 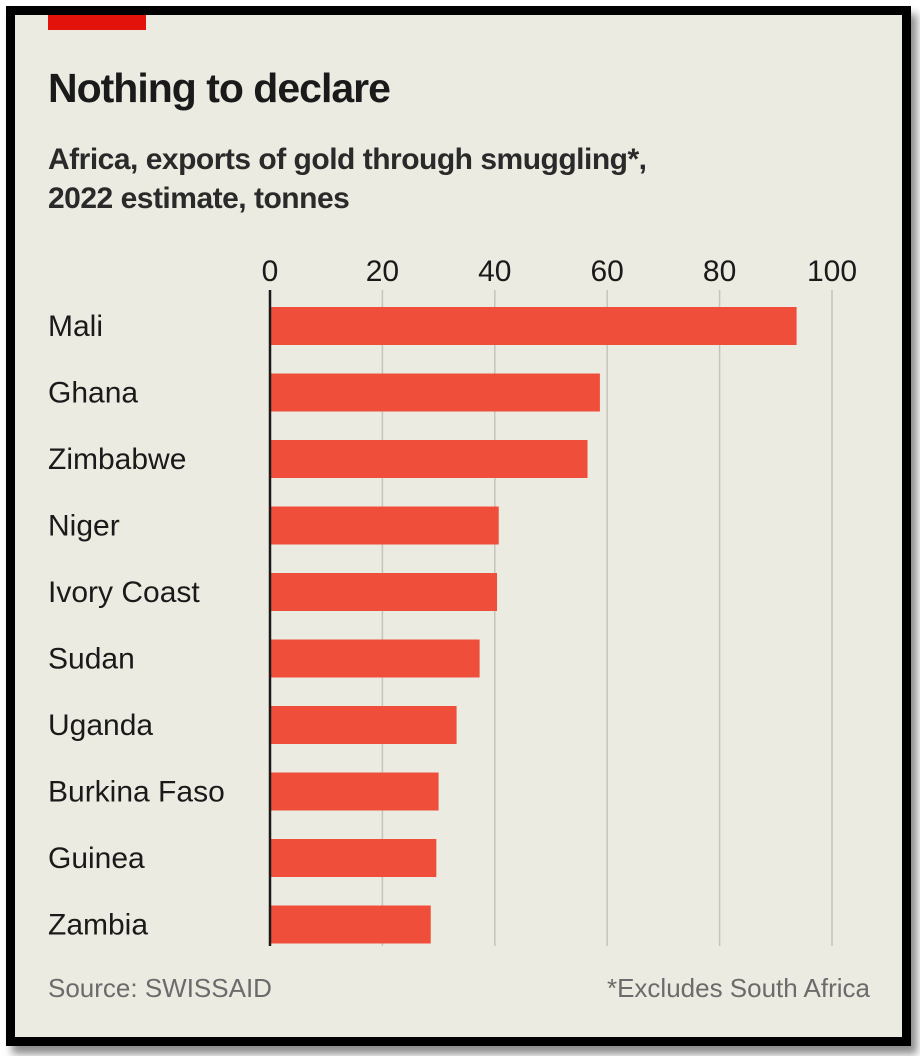 I want to click on footnote: *Excludes South Africa, so click(x=738, y=988).